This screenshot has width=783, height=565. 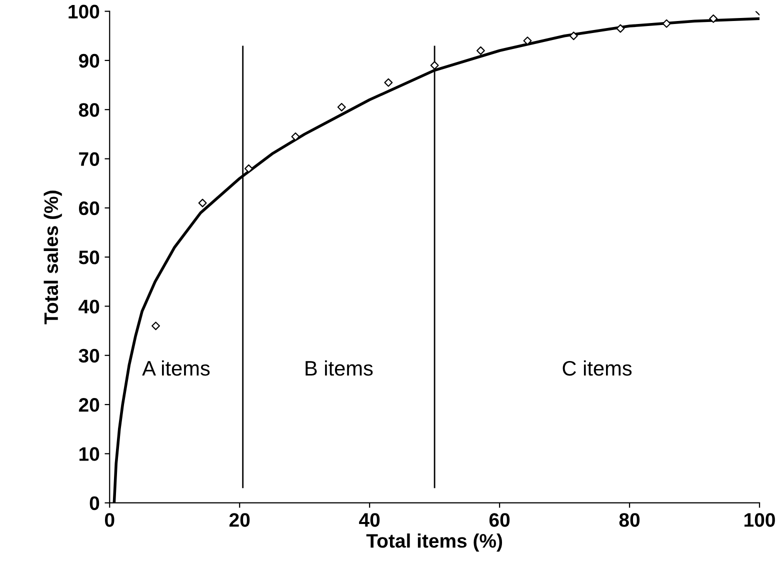 I want to click on y-tick-label: 30, so click(x=89, y=355).